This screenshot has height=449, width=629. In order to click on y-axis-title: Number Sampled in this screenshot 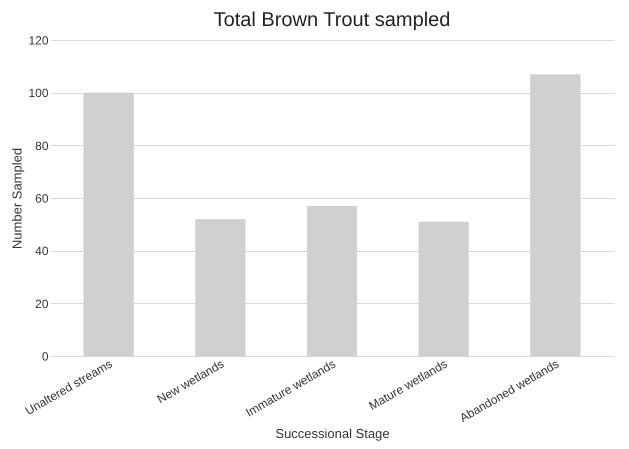, I will do `click(16, 199)`.